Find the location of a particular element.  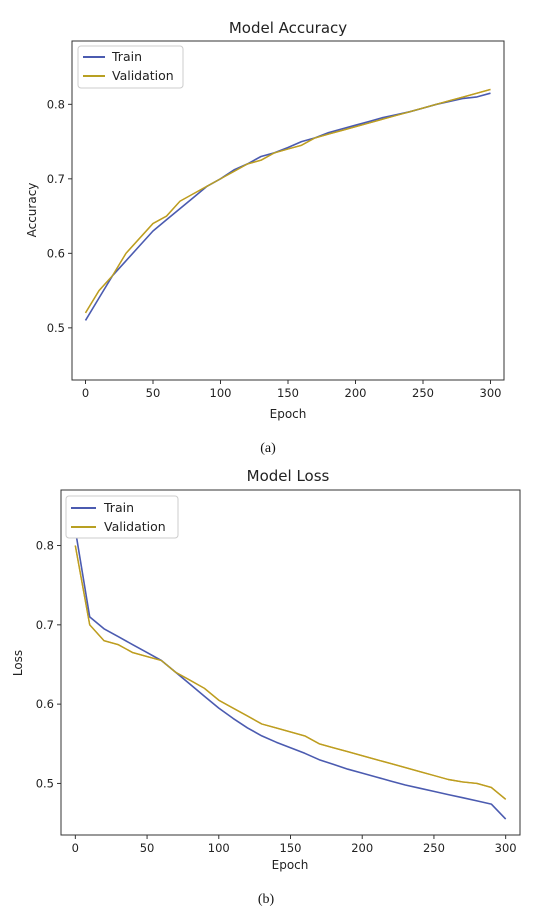

loss-y-tick-label: 0.7 is located at coordinates (45, 625).